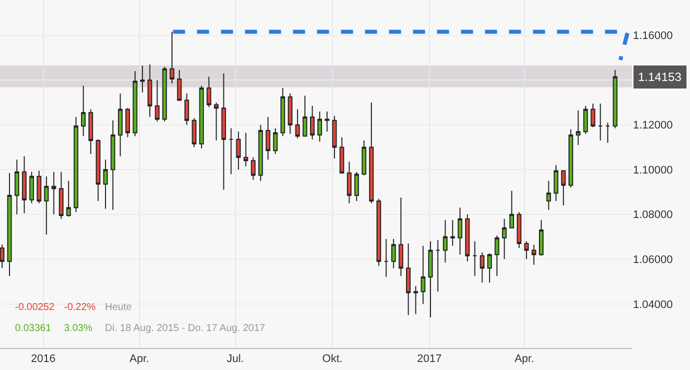 The height and width of the screenshot is (370, 690). I want to click on x-tick-label: 2017, so click(429, 359).